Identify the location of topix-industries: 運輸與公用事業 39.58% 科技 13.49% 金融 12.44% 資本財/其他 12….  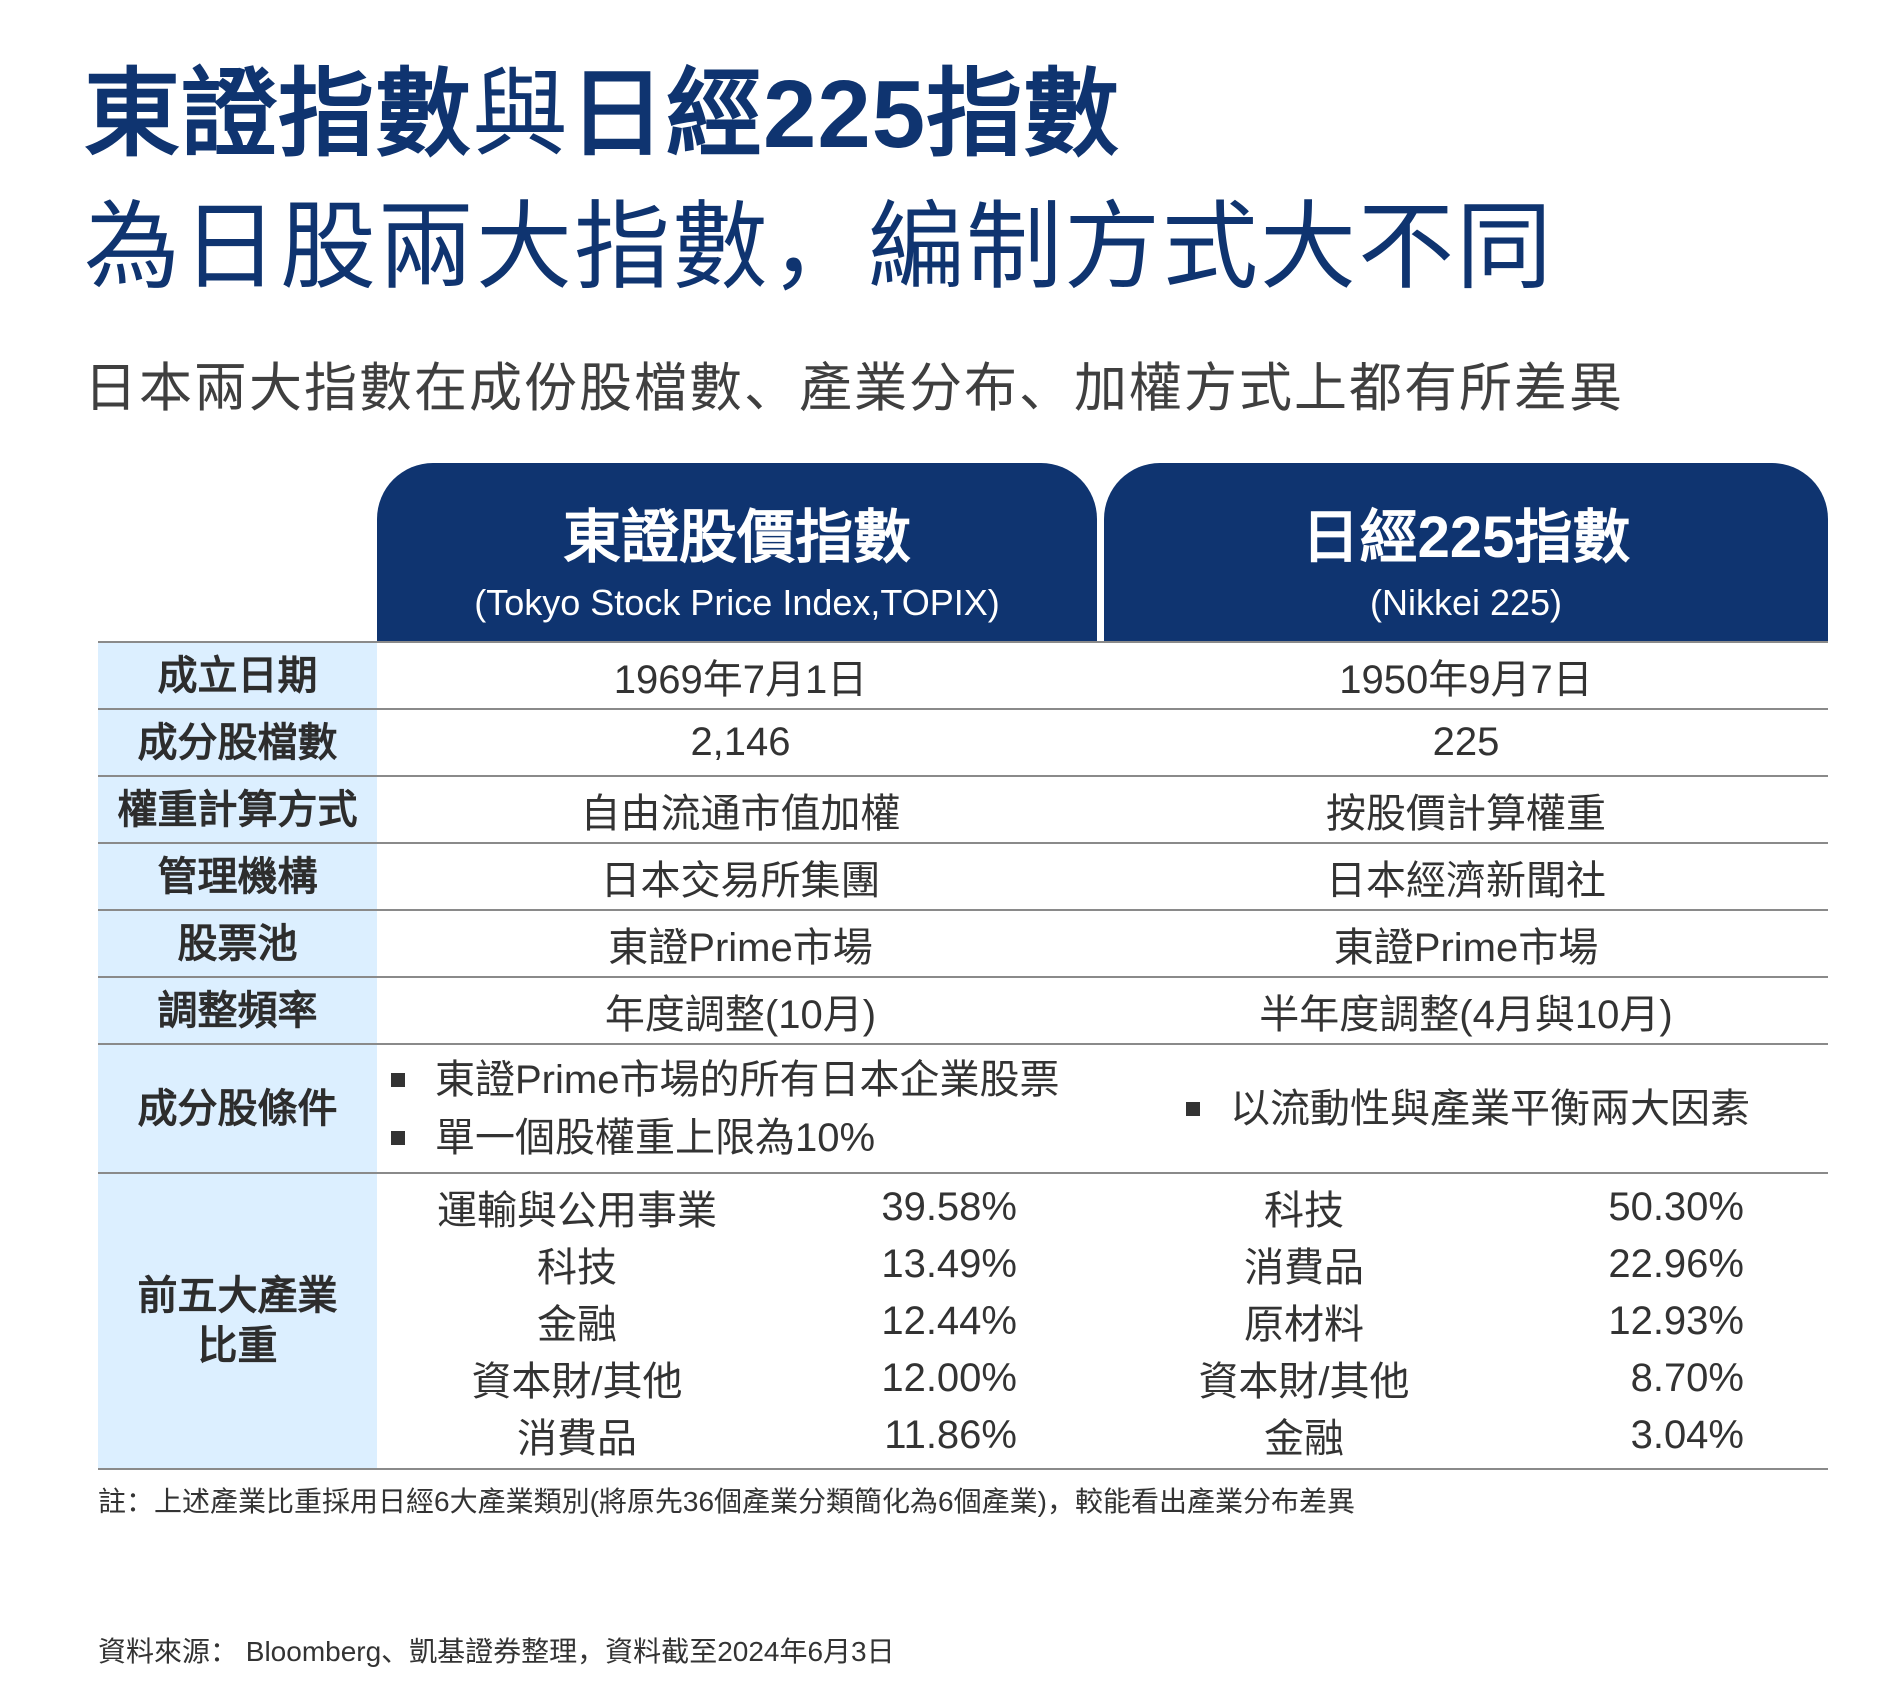
(740, 1321).